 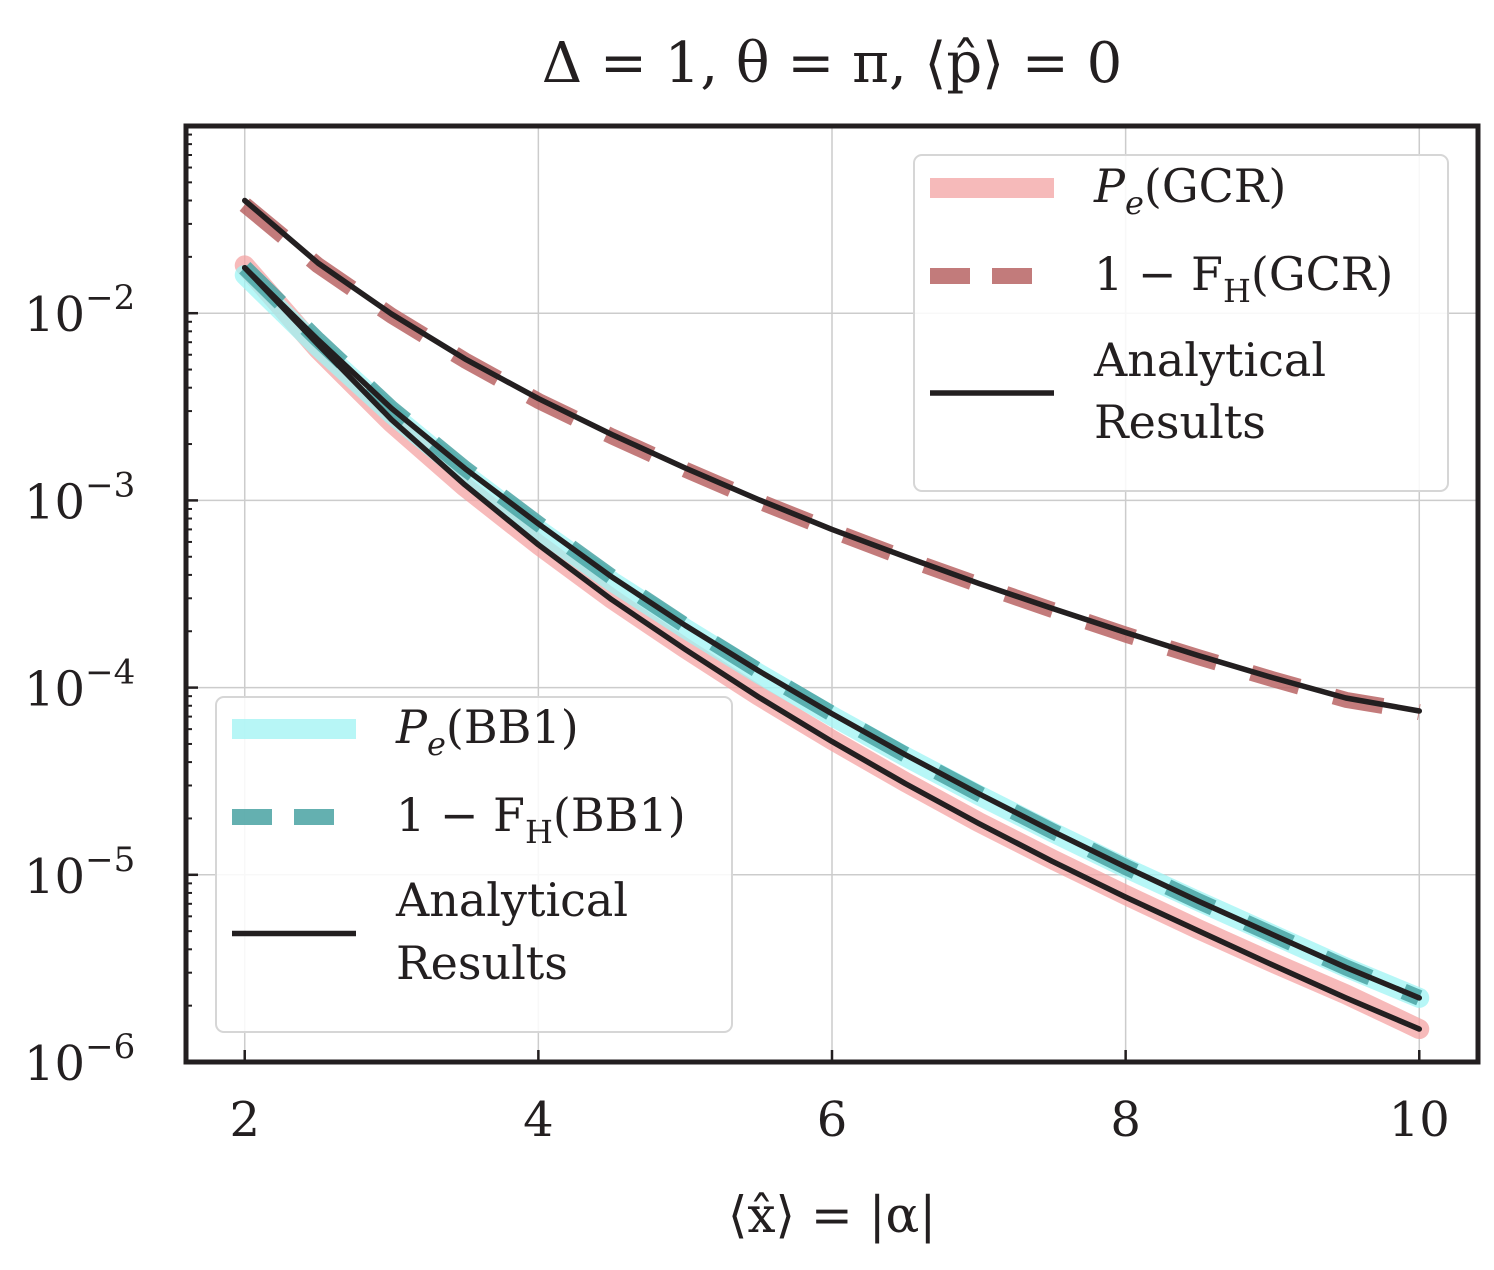 I want to click on legend-label: 1 − FH(BB1), so click(x=541, y=819).